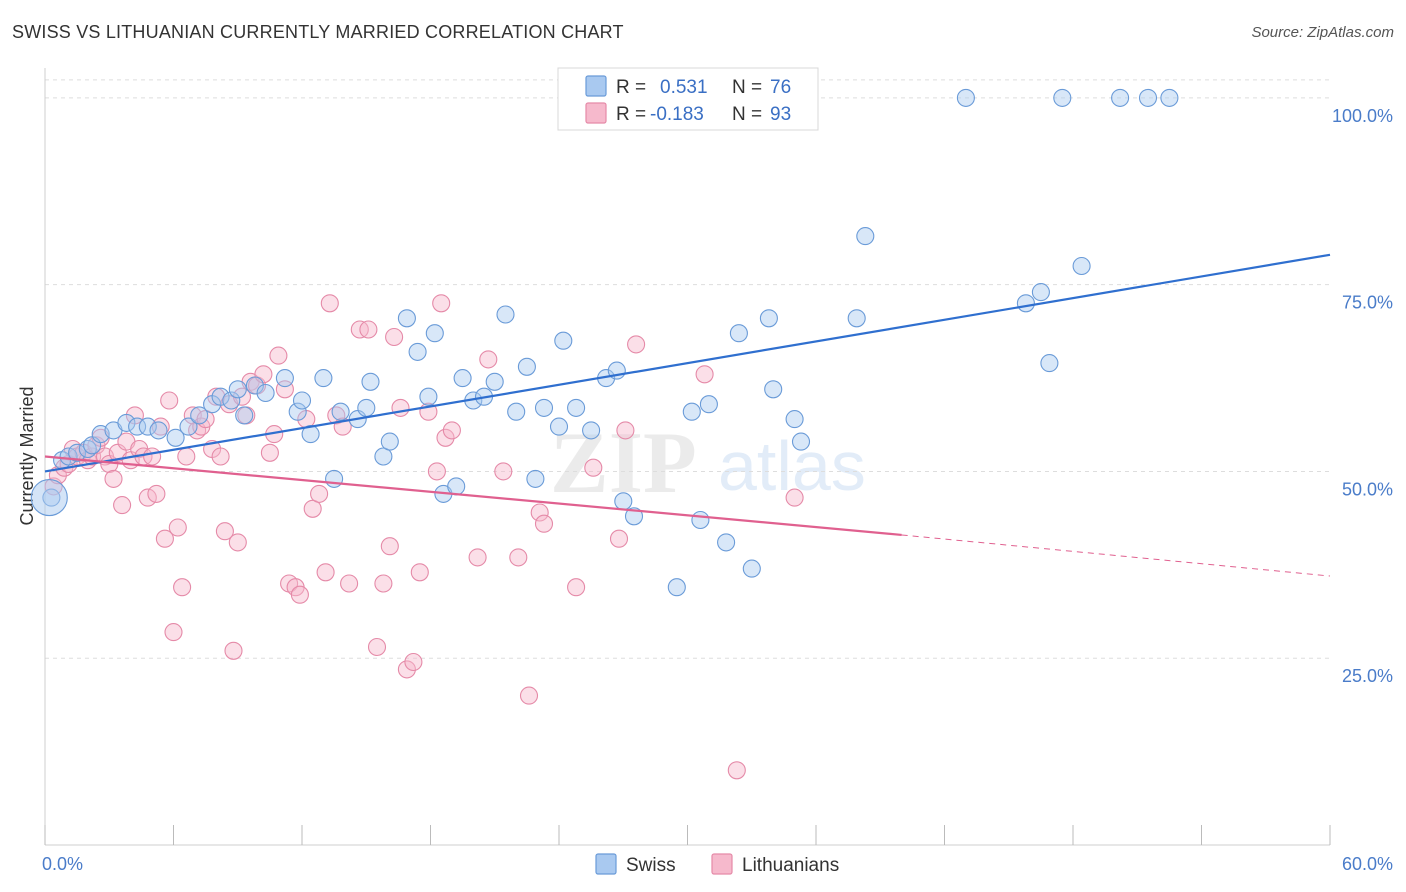  Describe the element at coordinates (606, 864) in the screenshot. I see `legend-swiss-swatch` at that location.